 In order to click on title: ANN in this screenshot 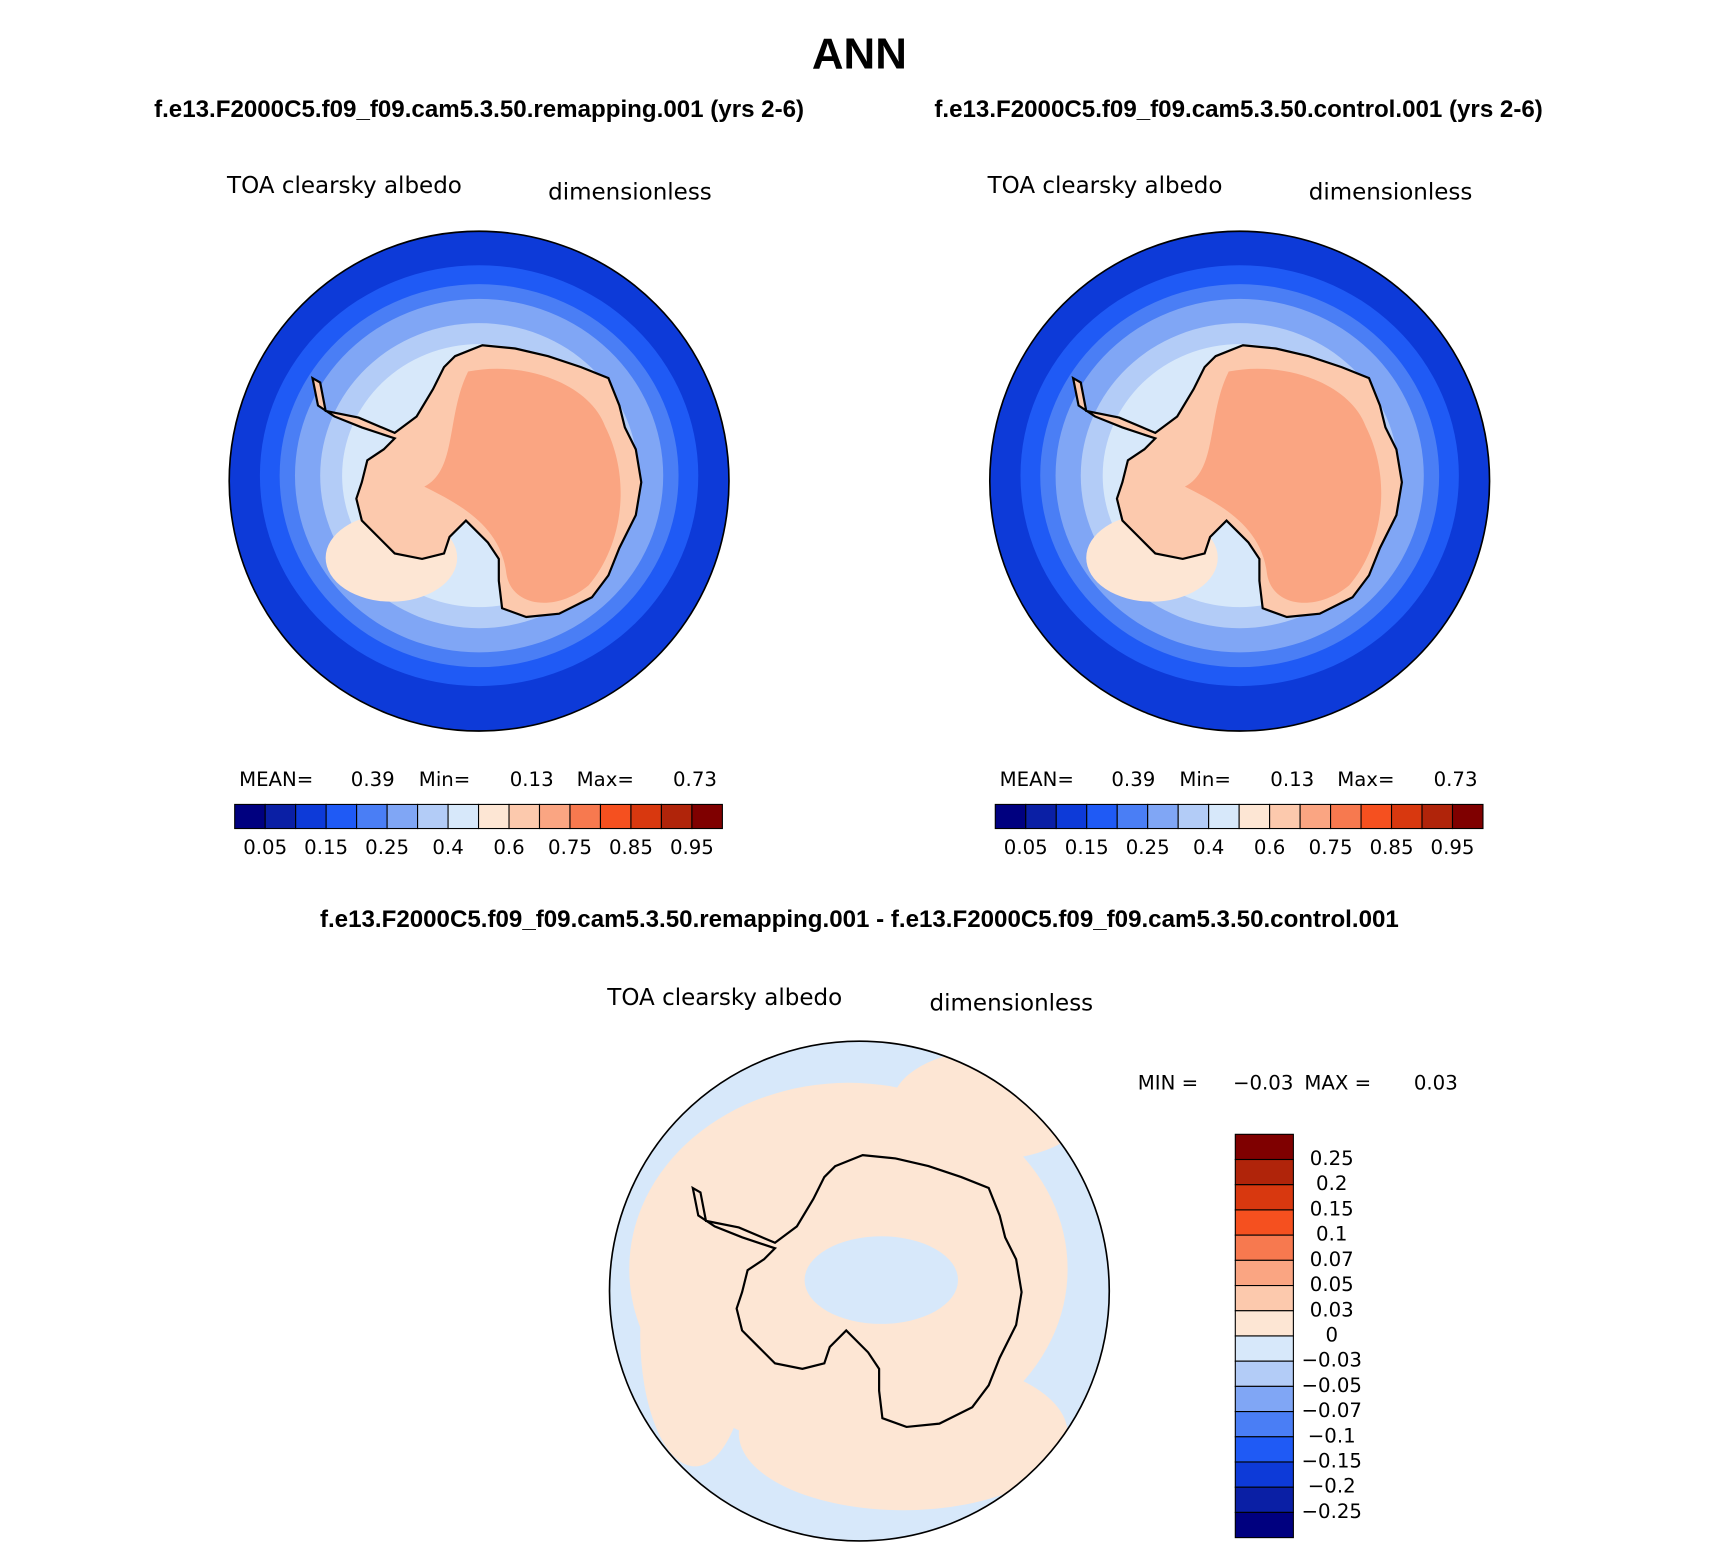, I will do `click(859, 54)`.